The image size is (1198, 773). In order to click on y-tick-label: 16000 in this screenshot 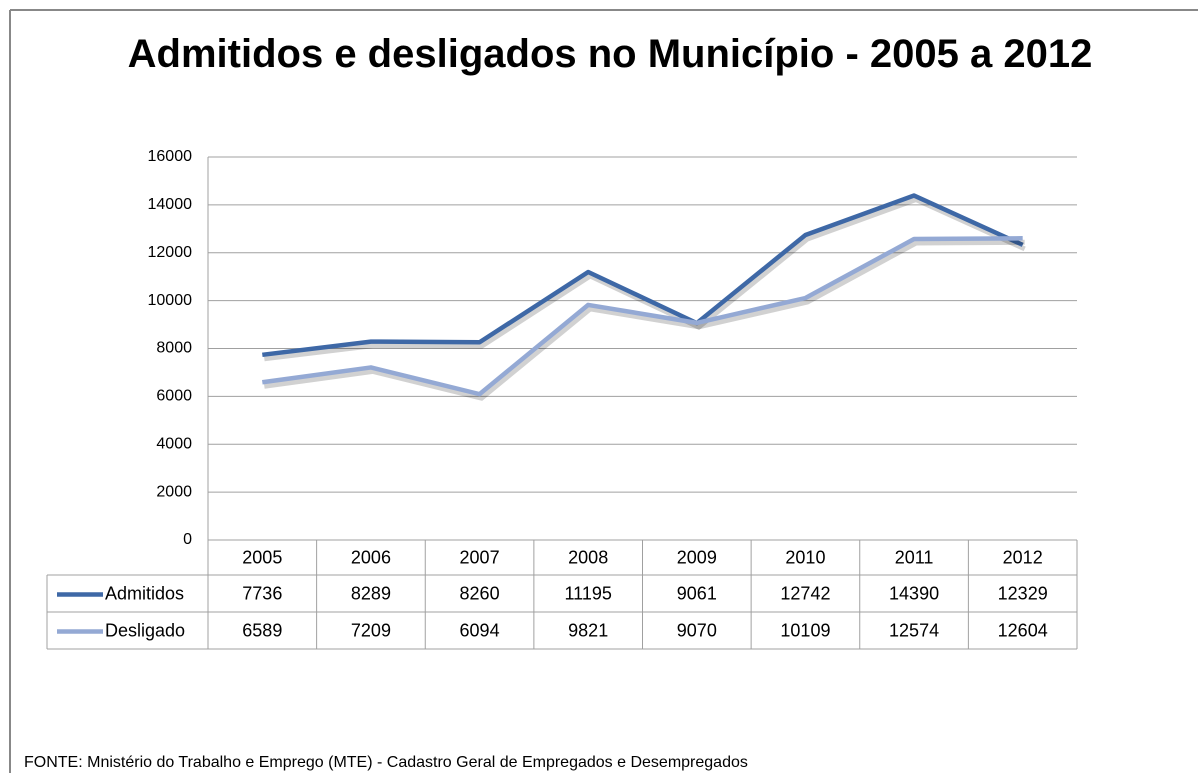, I will do `click(170, 156)`.